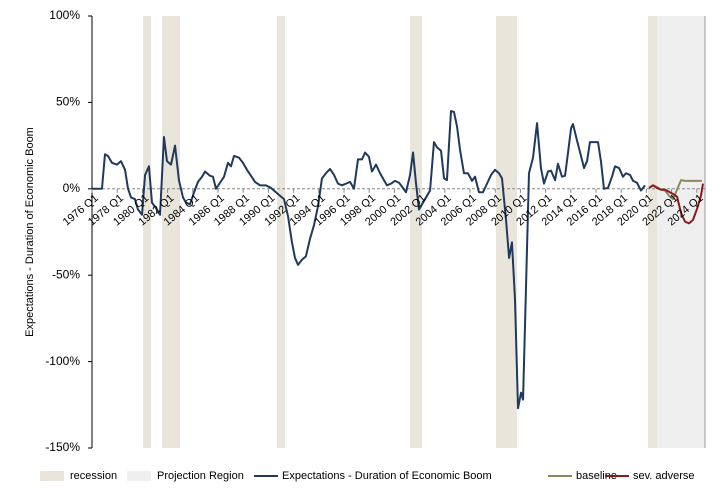 The width and height of the screenshot is (728, 495). I want to click on legend-label: recession, so click(93, 476).